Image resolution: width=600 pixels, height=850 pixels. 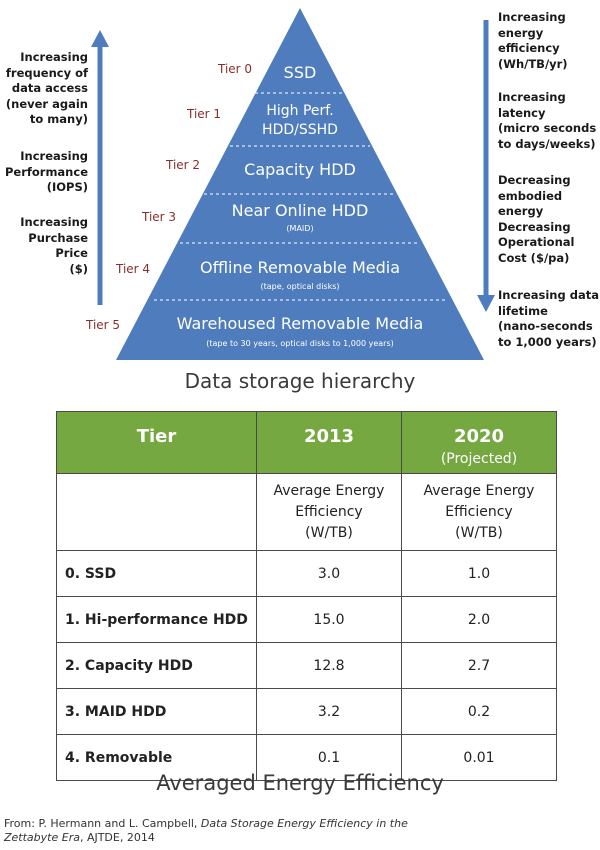 I want to click on note-line: (never again, so click(x=46, y=103).